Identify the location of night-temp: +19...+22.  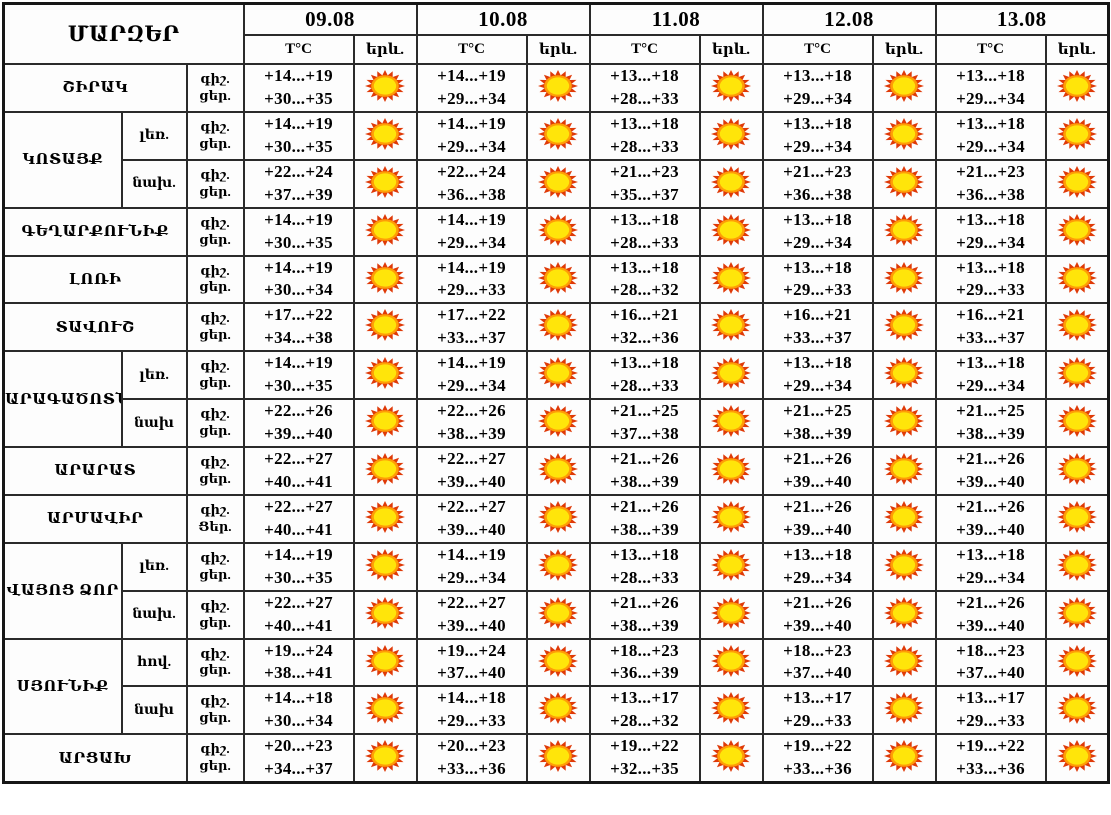
(817, 746).